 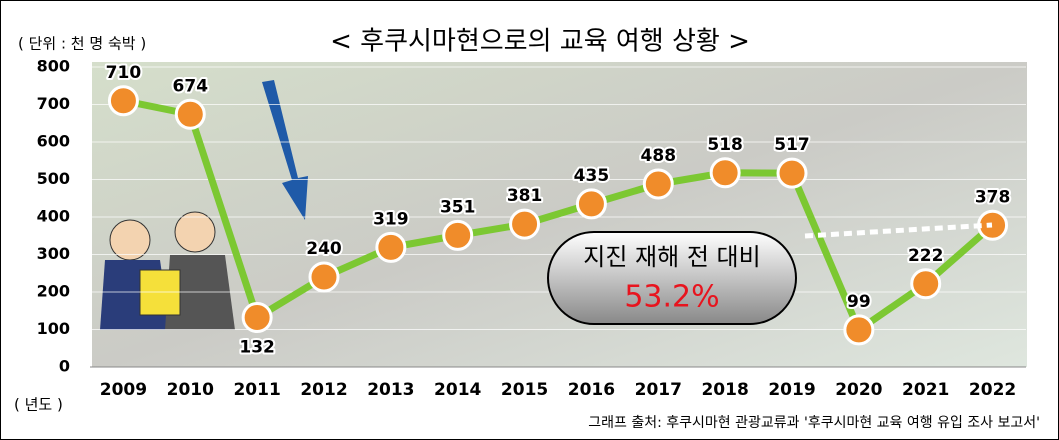 I want to click on x-tick-label: 2009, so click(x=123, y=390).